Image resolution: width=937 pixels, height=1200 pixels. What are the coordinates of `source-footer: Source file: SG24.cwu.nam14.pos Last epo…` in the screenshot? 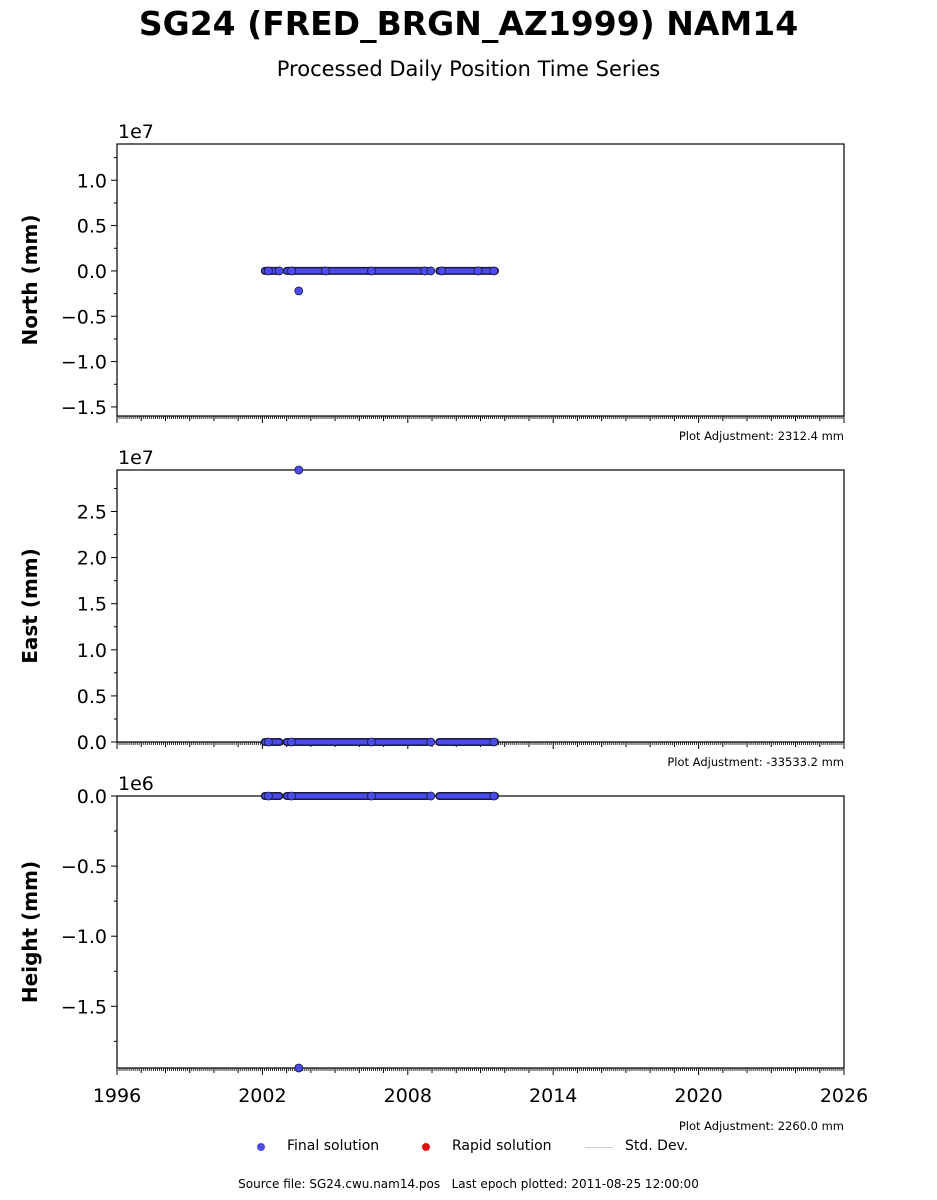 It's located at (468, 1184).